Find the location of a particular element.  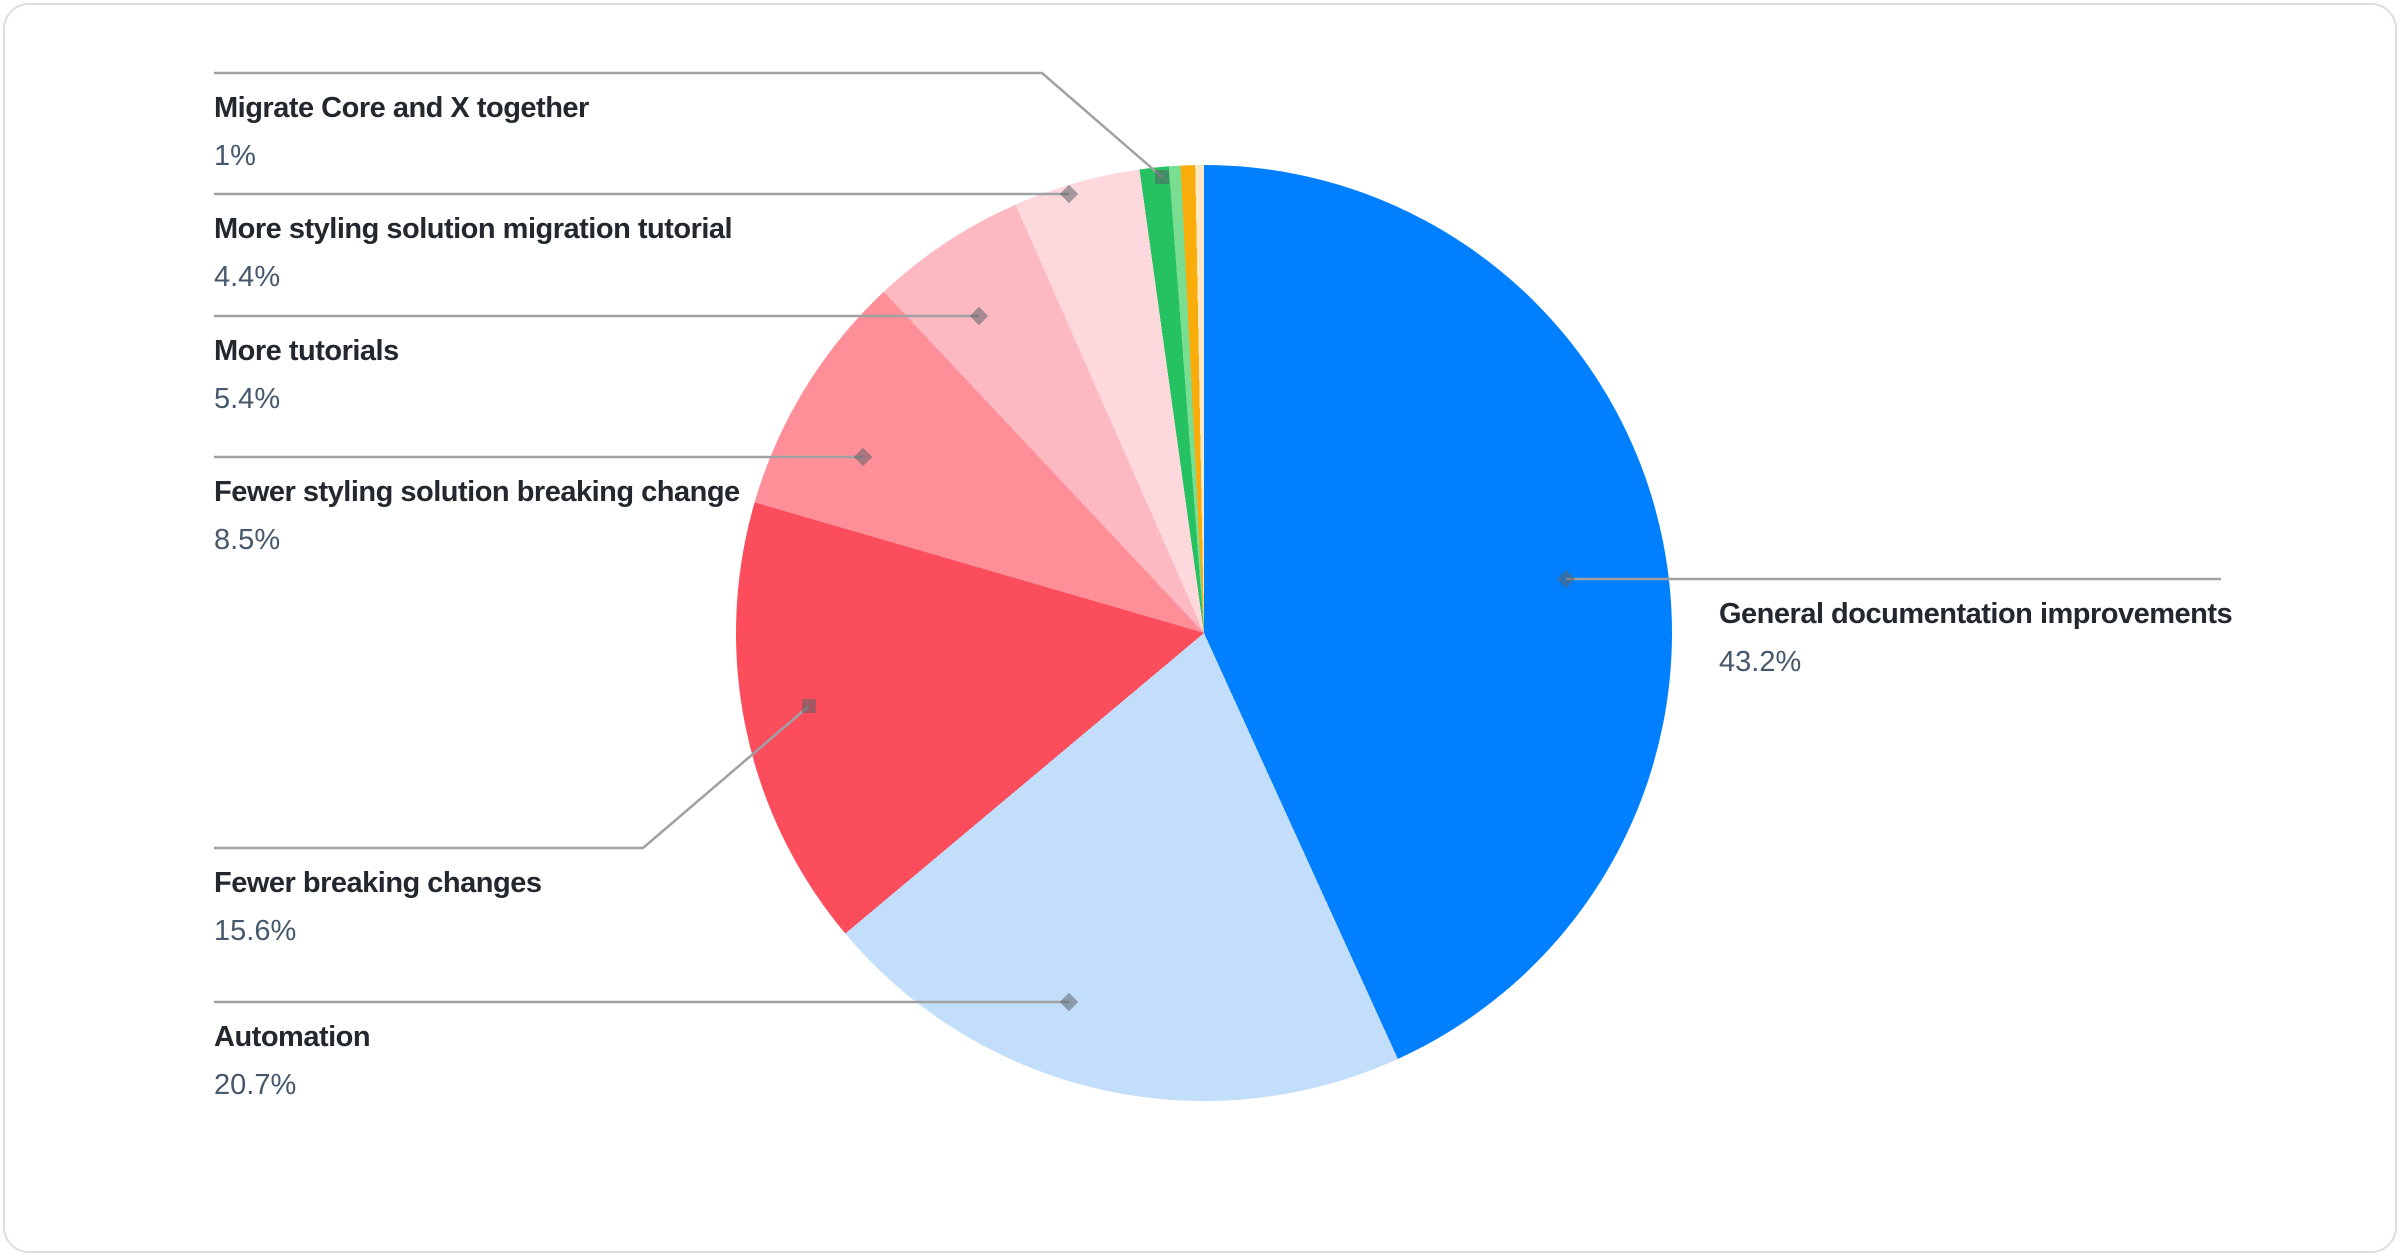

callout-percent: 43.2% is located at coordinates (1760, 662).